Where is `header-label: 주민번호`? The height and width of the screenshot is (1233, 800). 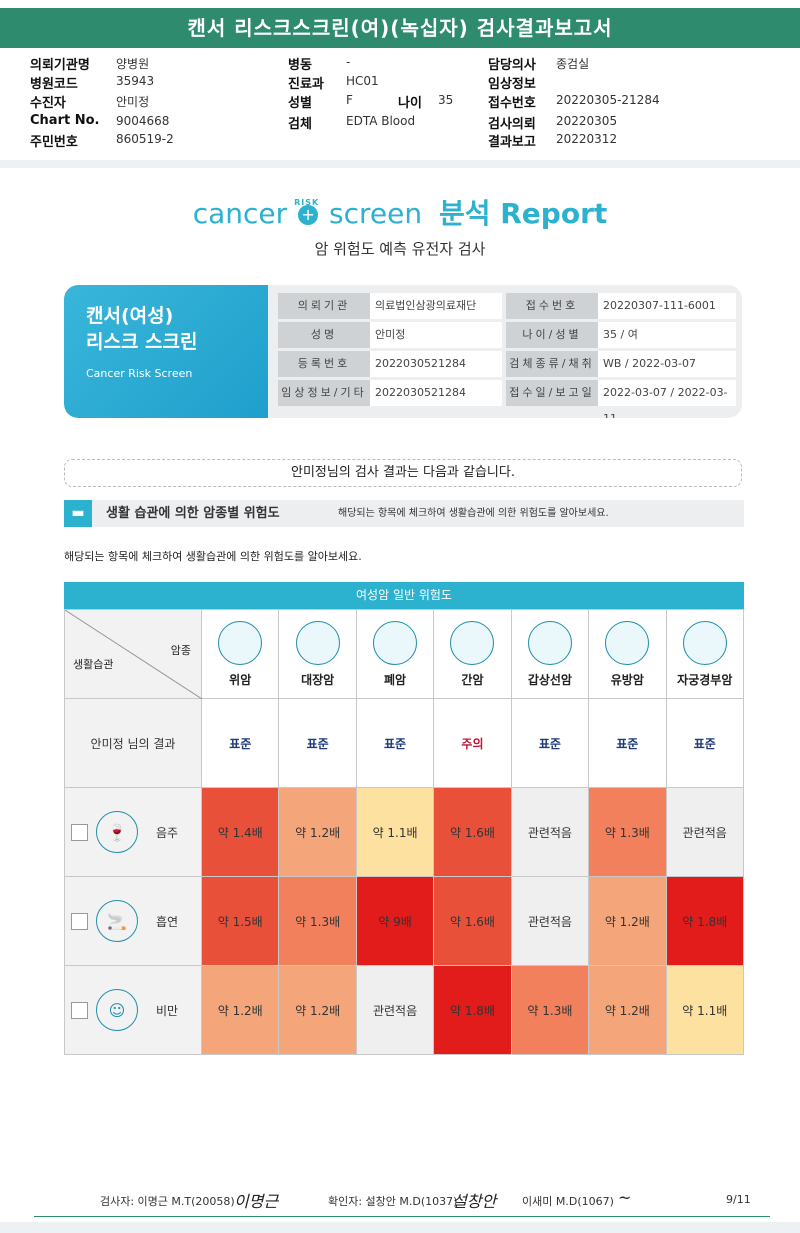 header-label: 주민번호 is located at coordinates (54, 142).